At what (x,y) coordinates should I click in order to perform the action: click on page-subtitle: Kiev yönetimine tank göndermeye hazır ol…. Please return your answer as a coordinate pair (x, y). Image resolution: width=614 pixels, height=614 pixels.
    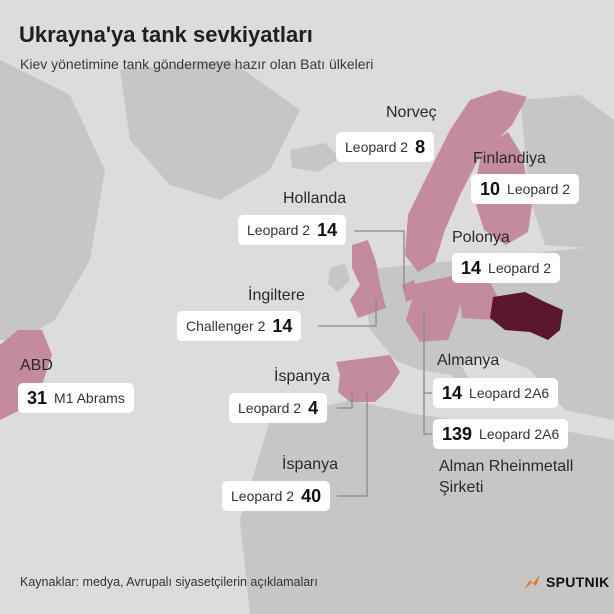
    Looking at the image, I should click on (197, 64).